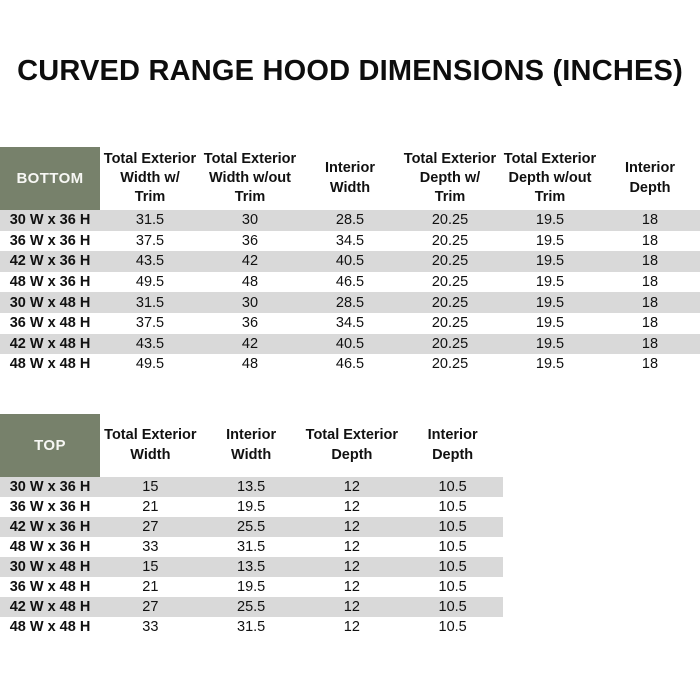  I want to click on table-row: 36 W x 48 H 37.5 36 34.5 20.25 19.5 18, so click(350, 323).